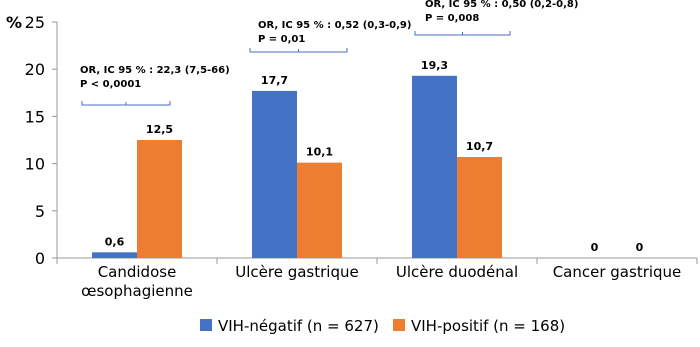  I want to click on annotation: P = 0,008, so click(452, 18).